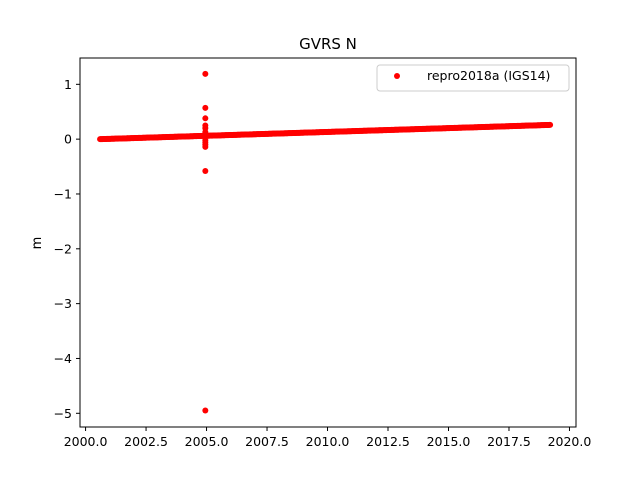 This screenshot has height=480, width=640. Describe the element at coordinates (63, 358) in the screenshot. I see `y-tick-label: −4` at that location.